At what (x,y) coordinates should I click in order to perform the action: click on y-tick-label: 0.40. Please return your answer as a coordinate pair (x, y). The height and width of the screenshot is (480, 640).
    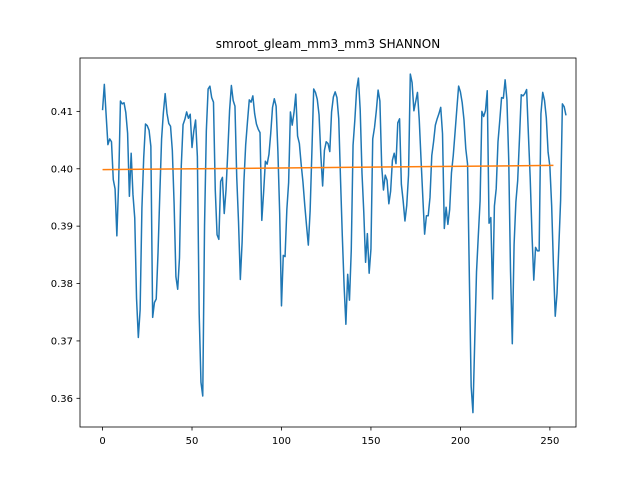
    Looking at the image, I should click on (62, 169).